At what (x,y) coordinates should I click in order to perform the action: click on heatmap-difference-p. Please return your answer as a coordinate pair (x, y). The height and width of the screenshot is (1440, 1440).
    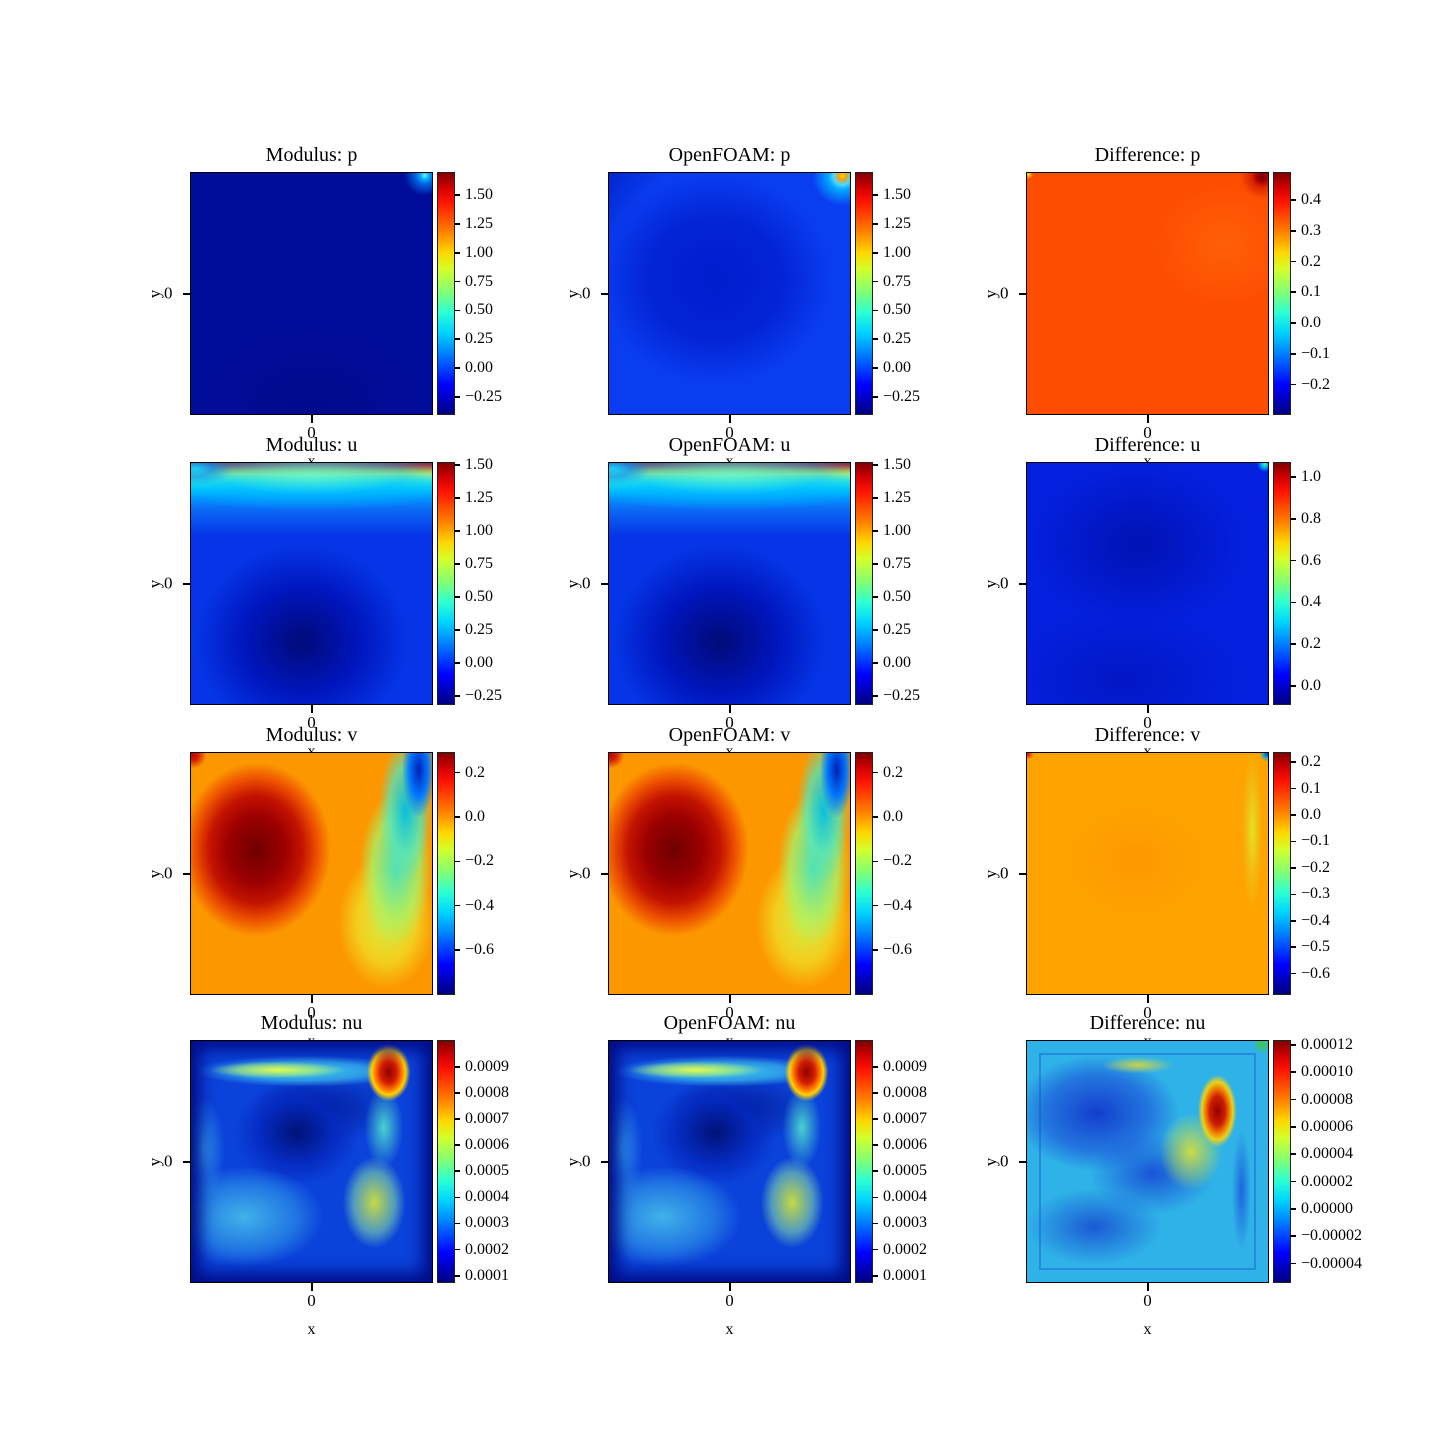
    Looking at the image, I should click on (1147, 293).